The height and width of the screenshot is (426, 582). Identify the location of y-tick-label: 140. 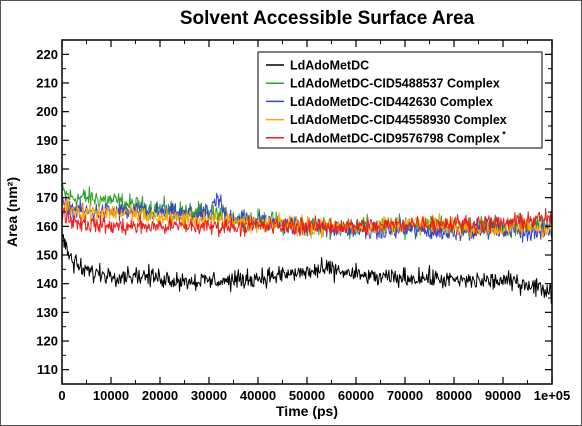
(47, 283).